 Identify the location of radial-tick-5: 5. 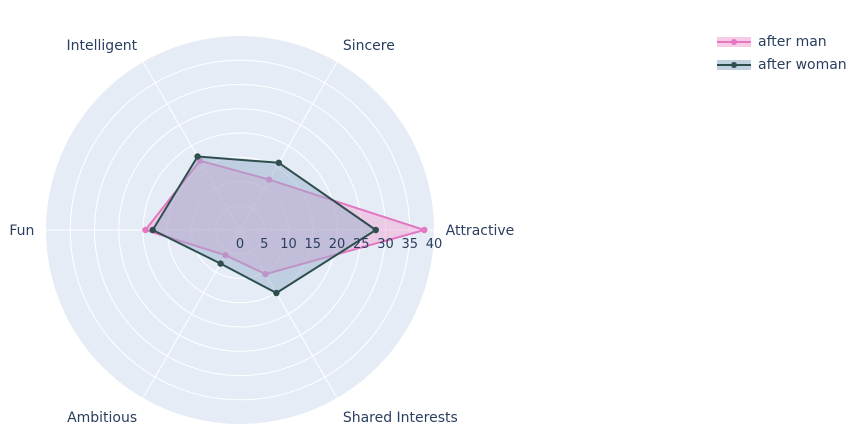
(264, 244).